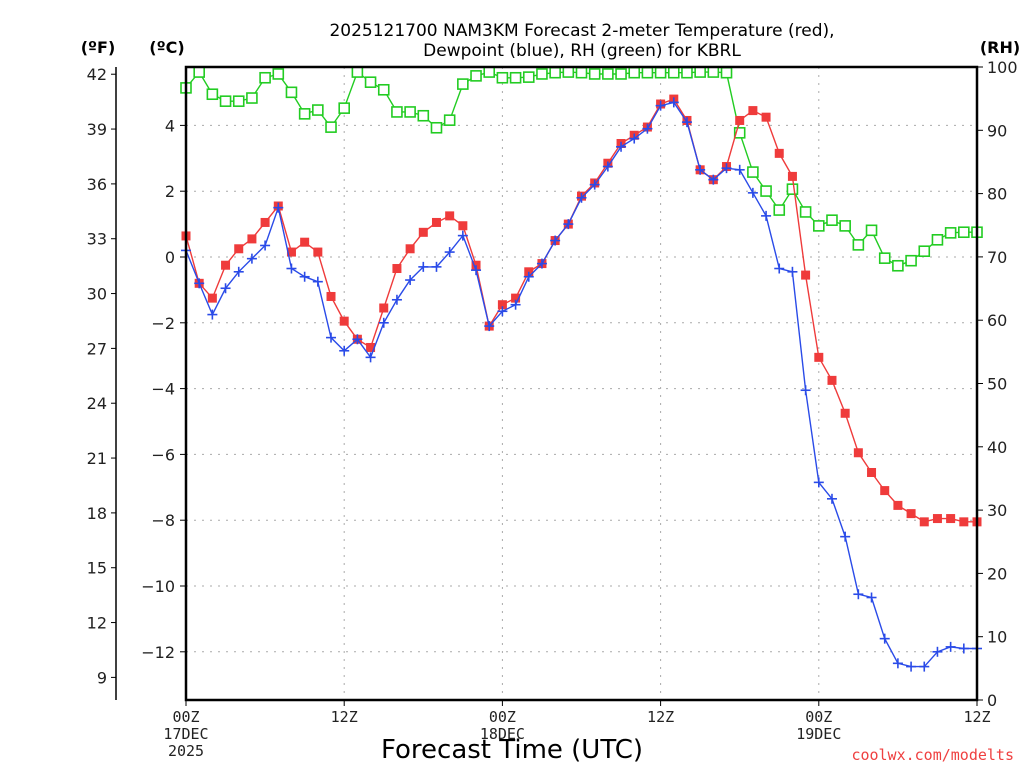 The width and height of the screenshot is (1024, 768). I want to click on rh-unit-label: (RH), so click(1000, 47).